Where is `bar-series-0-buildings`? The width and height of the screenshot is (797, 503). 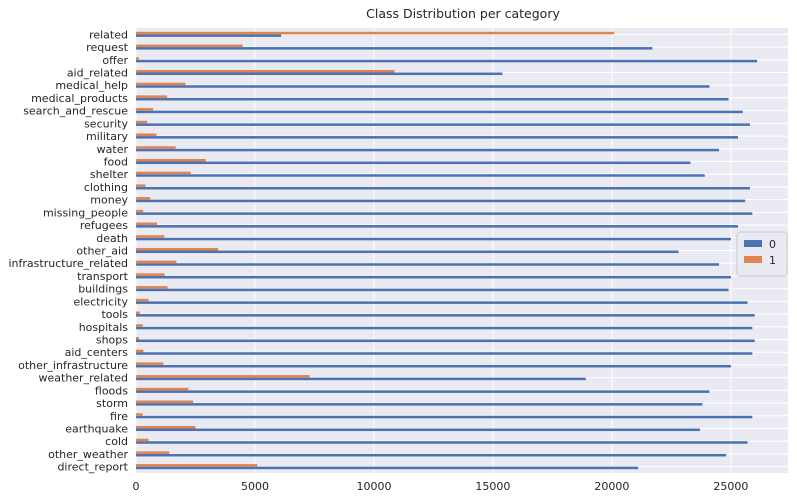
bar-series-0-buildings is located at coordinates (432, 290).